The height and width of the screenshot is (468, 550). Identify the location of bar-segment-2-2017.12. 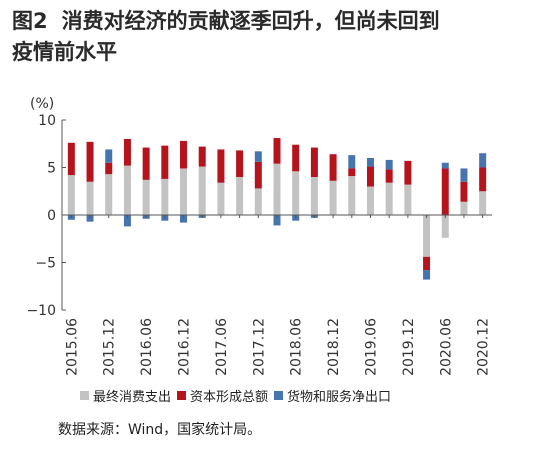
(258, 175).